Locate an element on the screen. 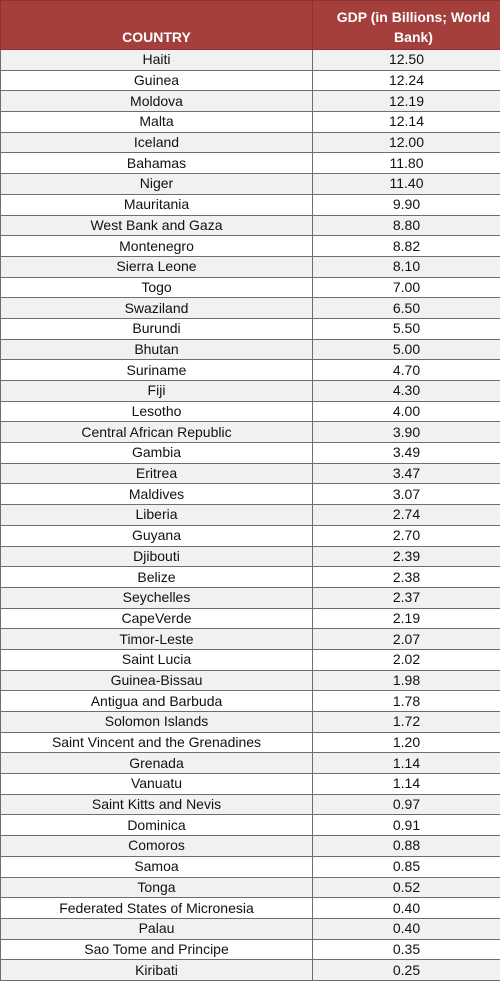 This screenshot has width=500, height=981. gdp-column-header: GDP (in Billions; World Bank) is located at coordinates (406, 25).